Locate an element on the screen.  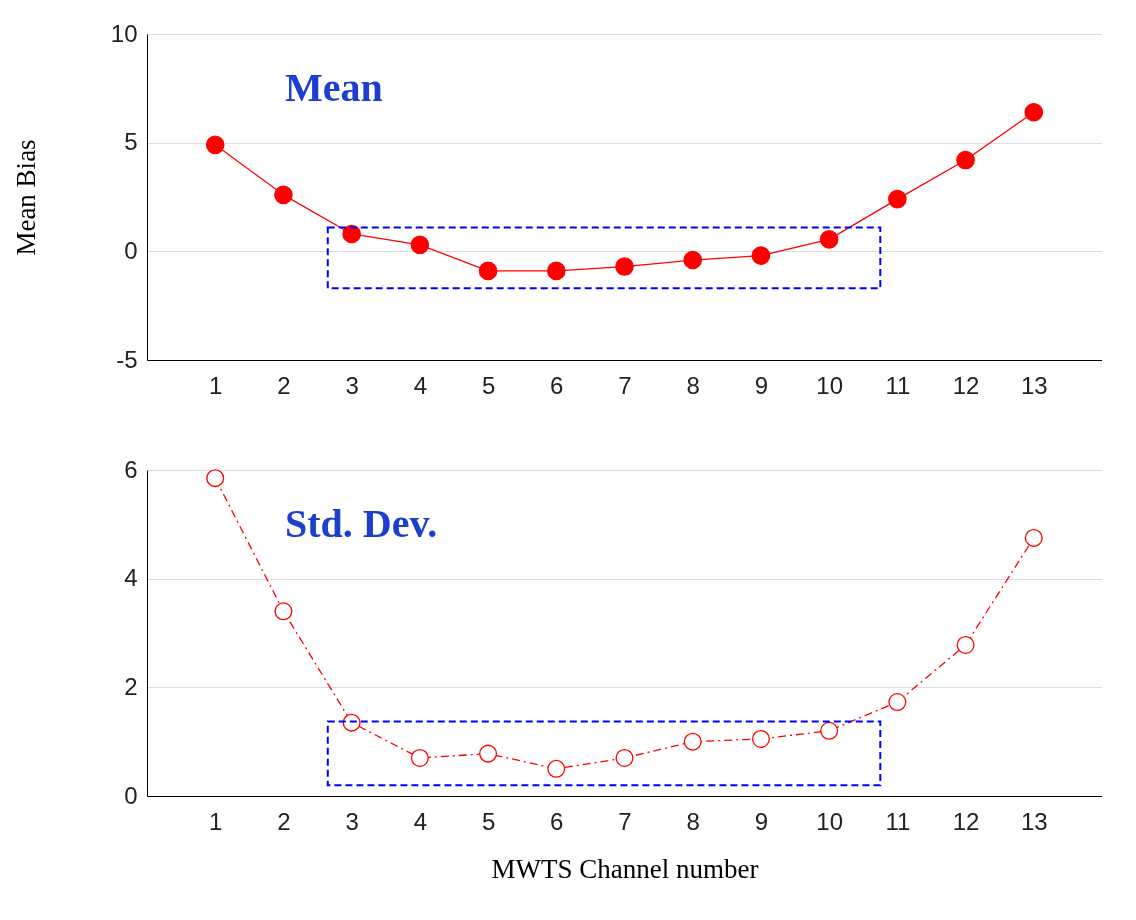
y-tick-label: 5 is located at coordinates (131, 142).